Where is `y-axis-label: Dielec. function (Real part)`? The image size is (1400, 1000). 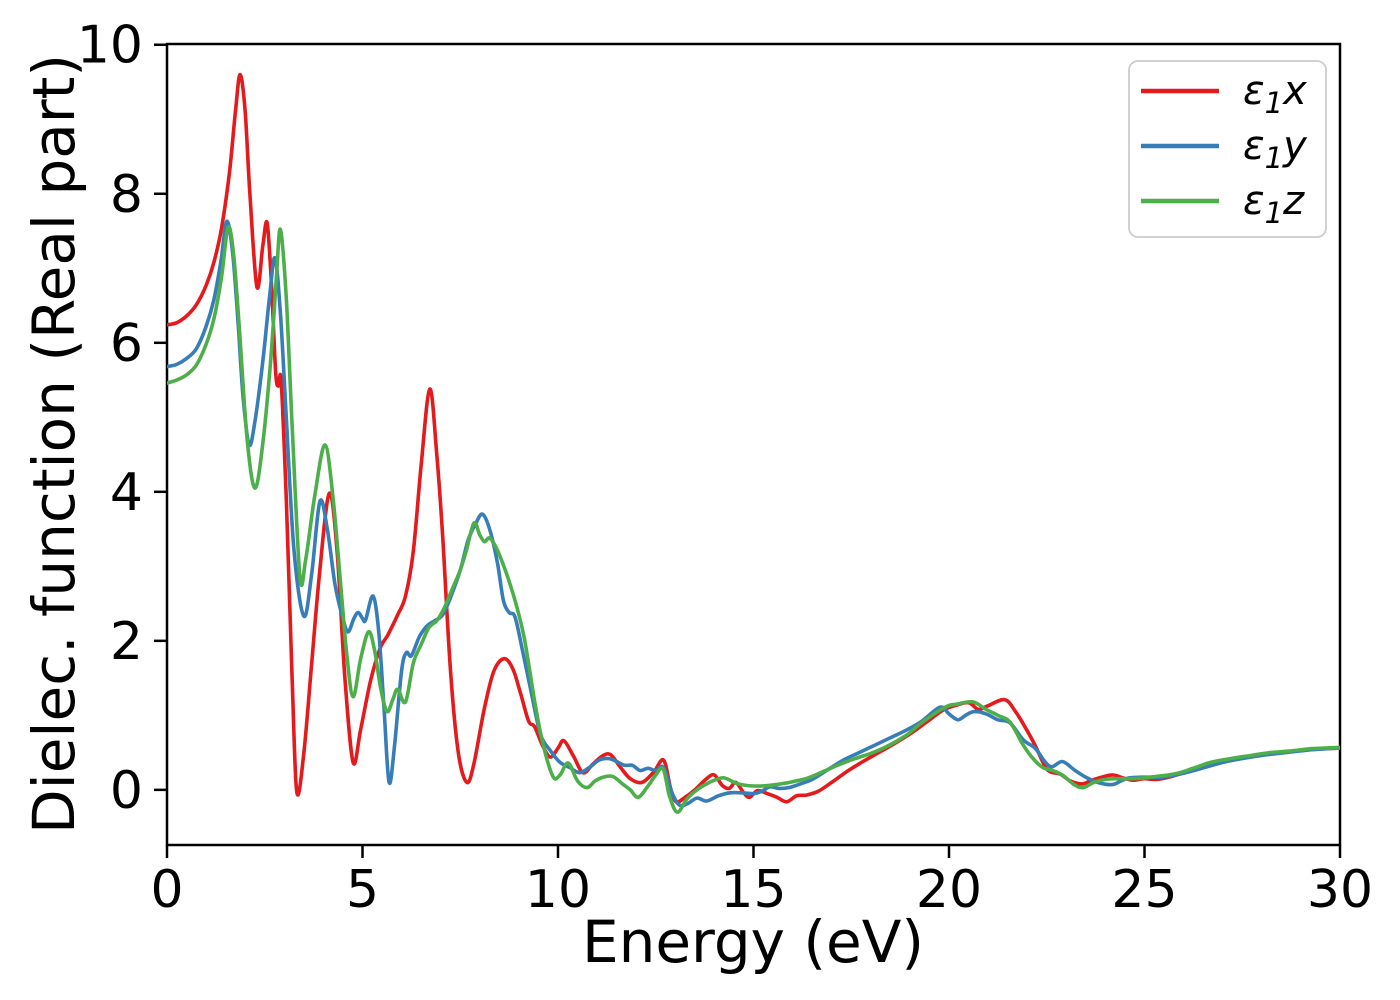
y-axis-label: Dielec. function (Real part) is located at coordinates (54, 444).